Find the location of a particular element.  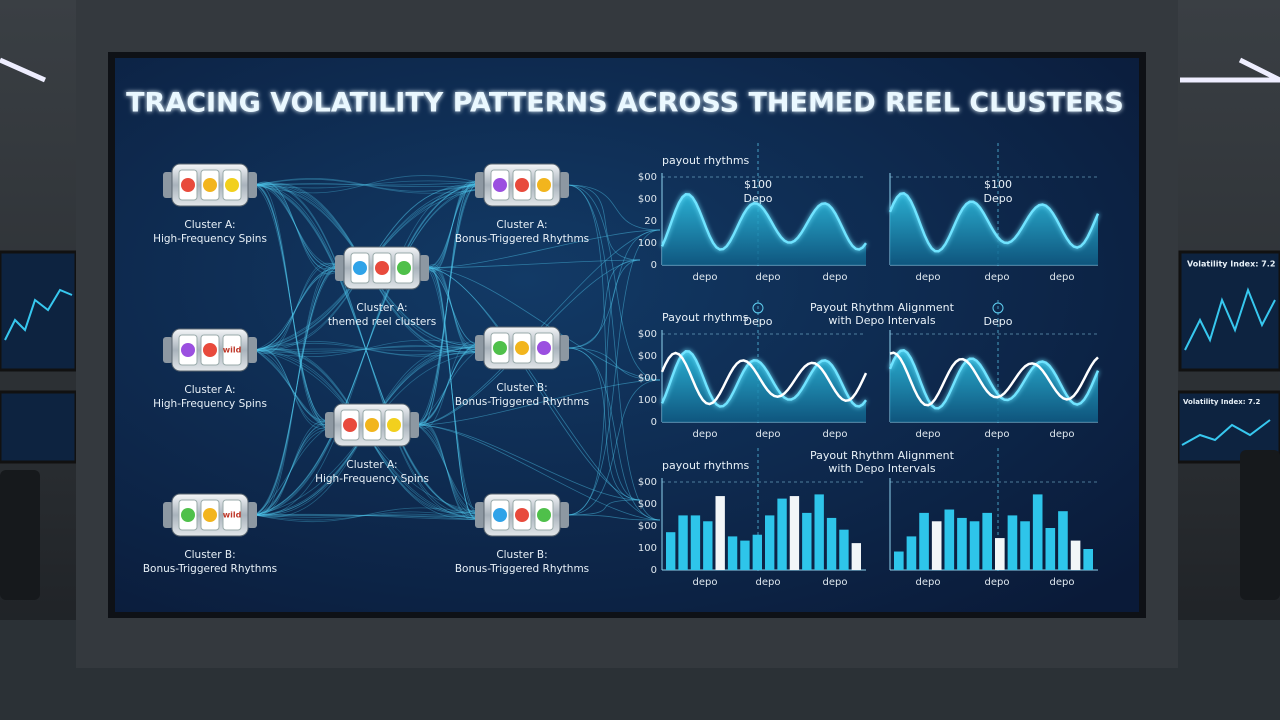

annotation: Depo is located at coordinates (998, 198).